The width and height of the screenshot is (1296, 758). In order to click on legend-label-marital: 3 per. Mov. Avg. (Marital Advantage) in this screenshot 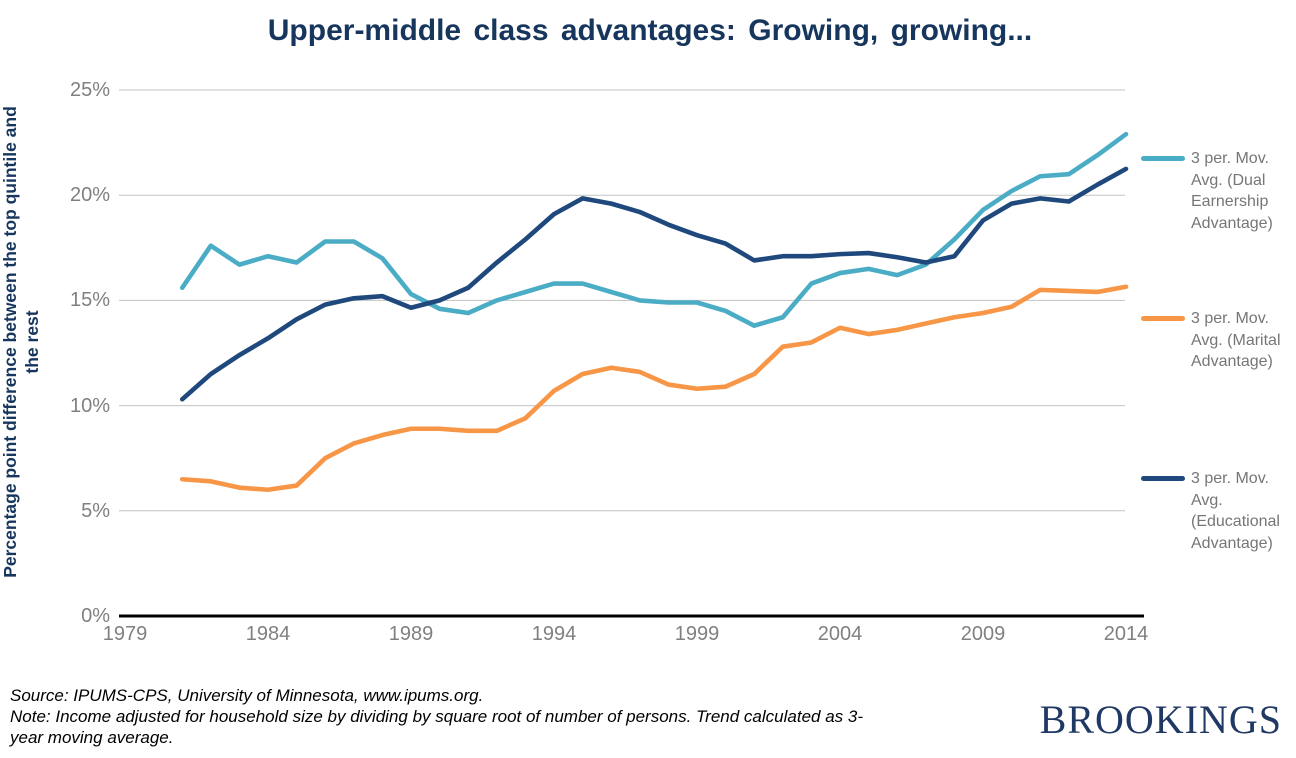, I will do `click(1236, 340)`.